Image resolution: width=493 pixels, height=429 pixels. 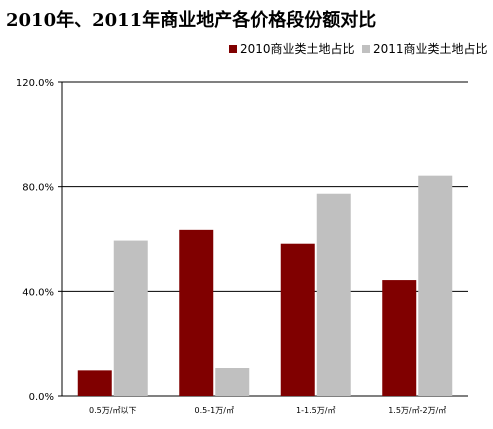 What do you see at coordinates (112, 410) in the screenshot?
I see `x-category-label: 0.5万/㎡以下` at bounding box center [112, 410].